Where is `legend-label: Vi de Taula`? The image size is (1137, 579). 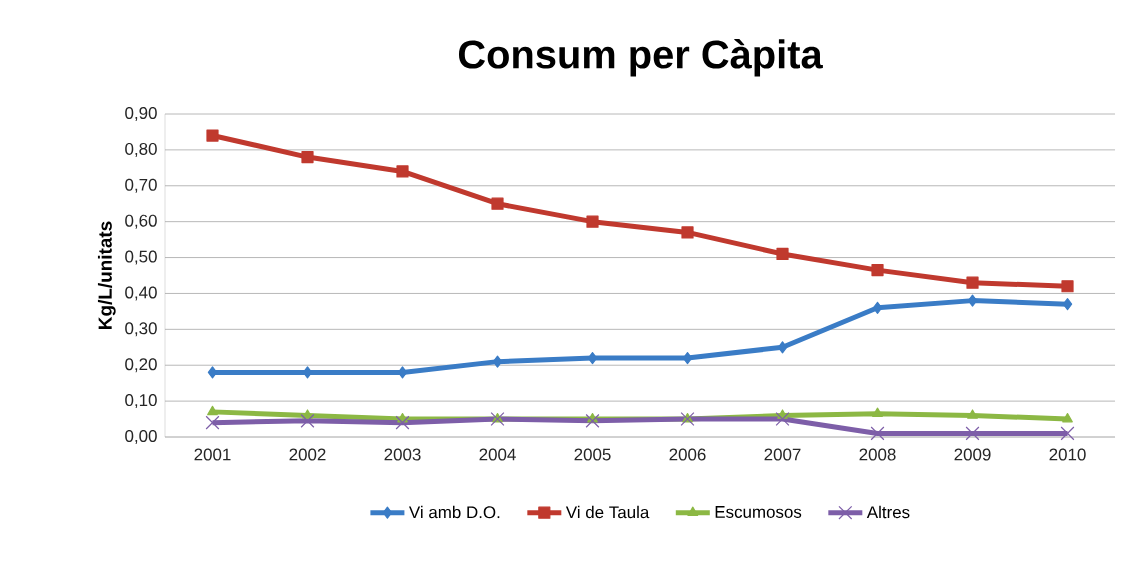
legend-label: Vi de Taula is located at coordinates (607, 512).